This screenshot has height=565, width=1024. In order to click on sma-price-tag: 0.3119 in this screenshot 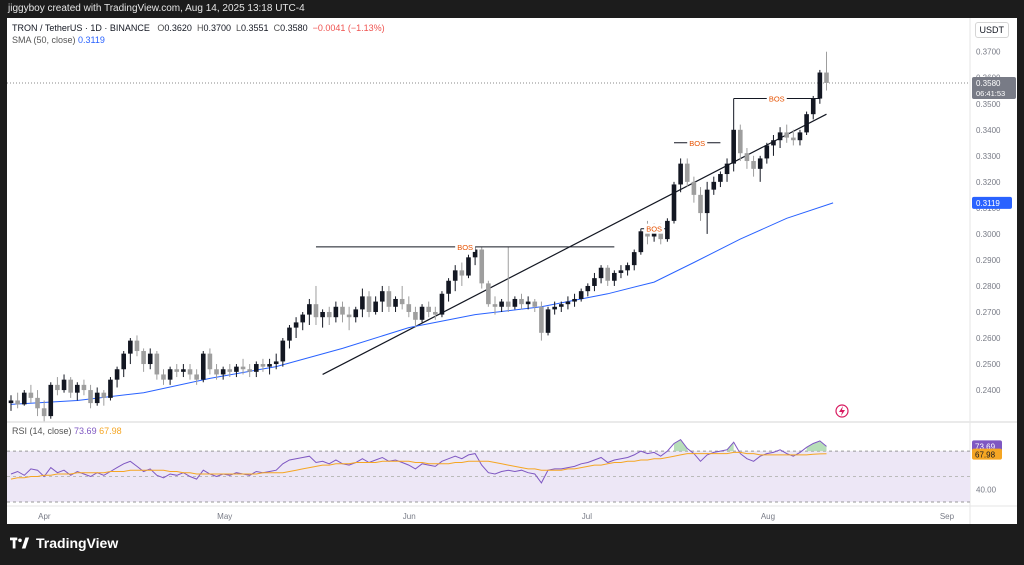, I will do `click(992, 202)`.